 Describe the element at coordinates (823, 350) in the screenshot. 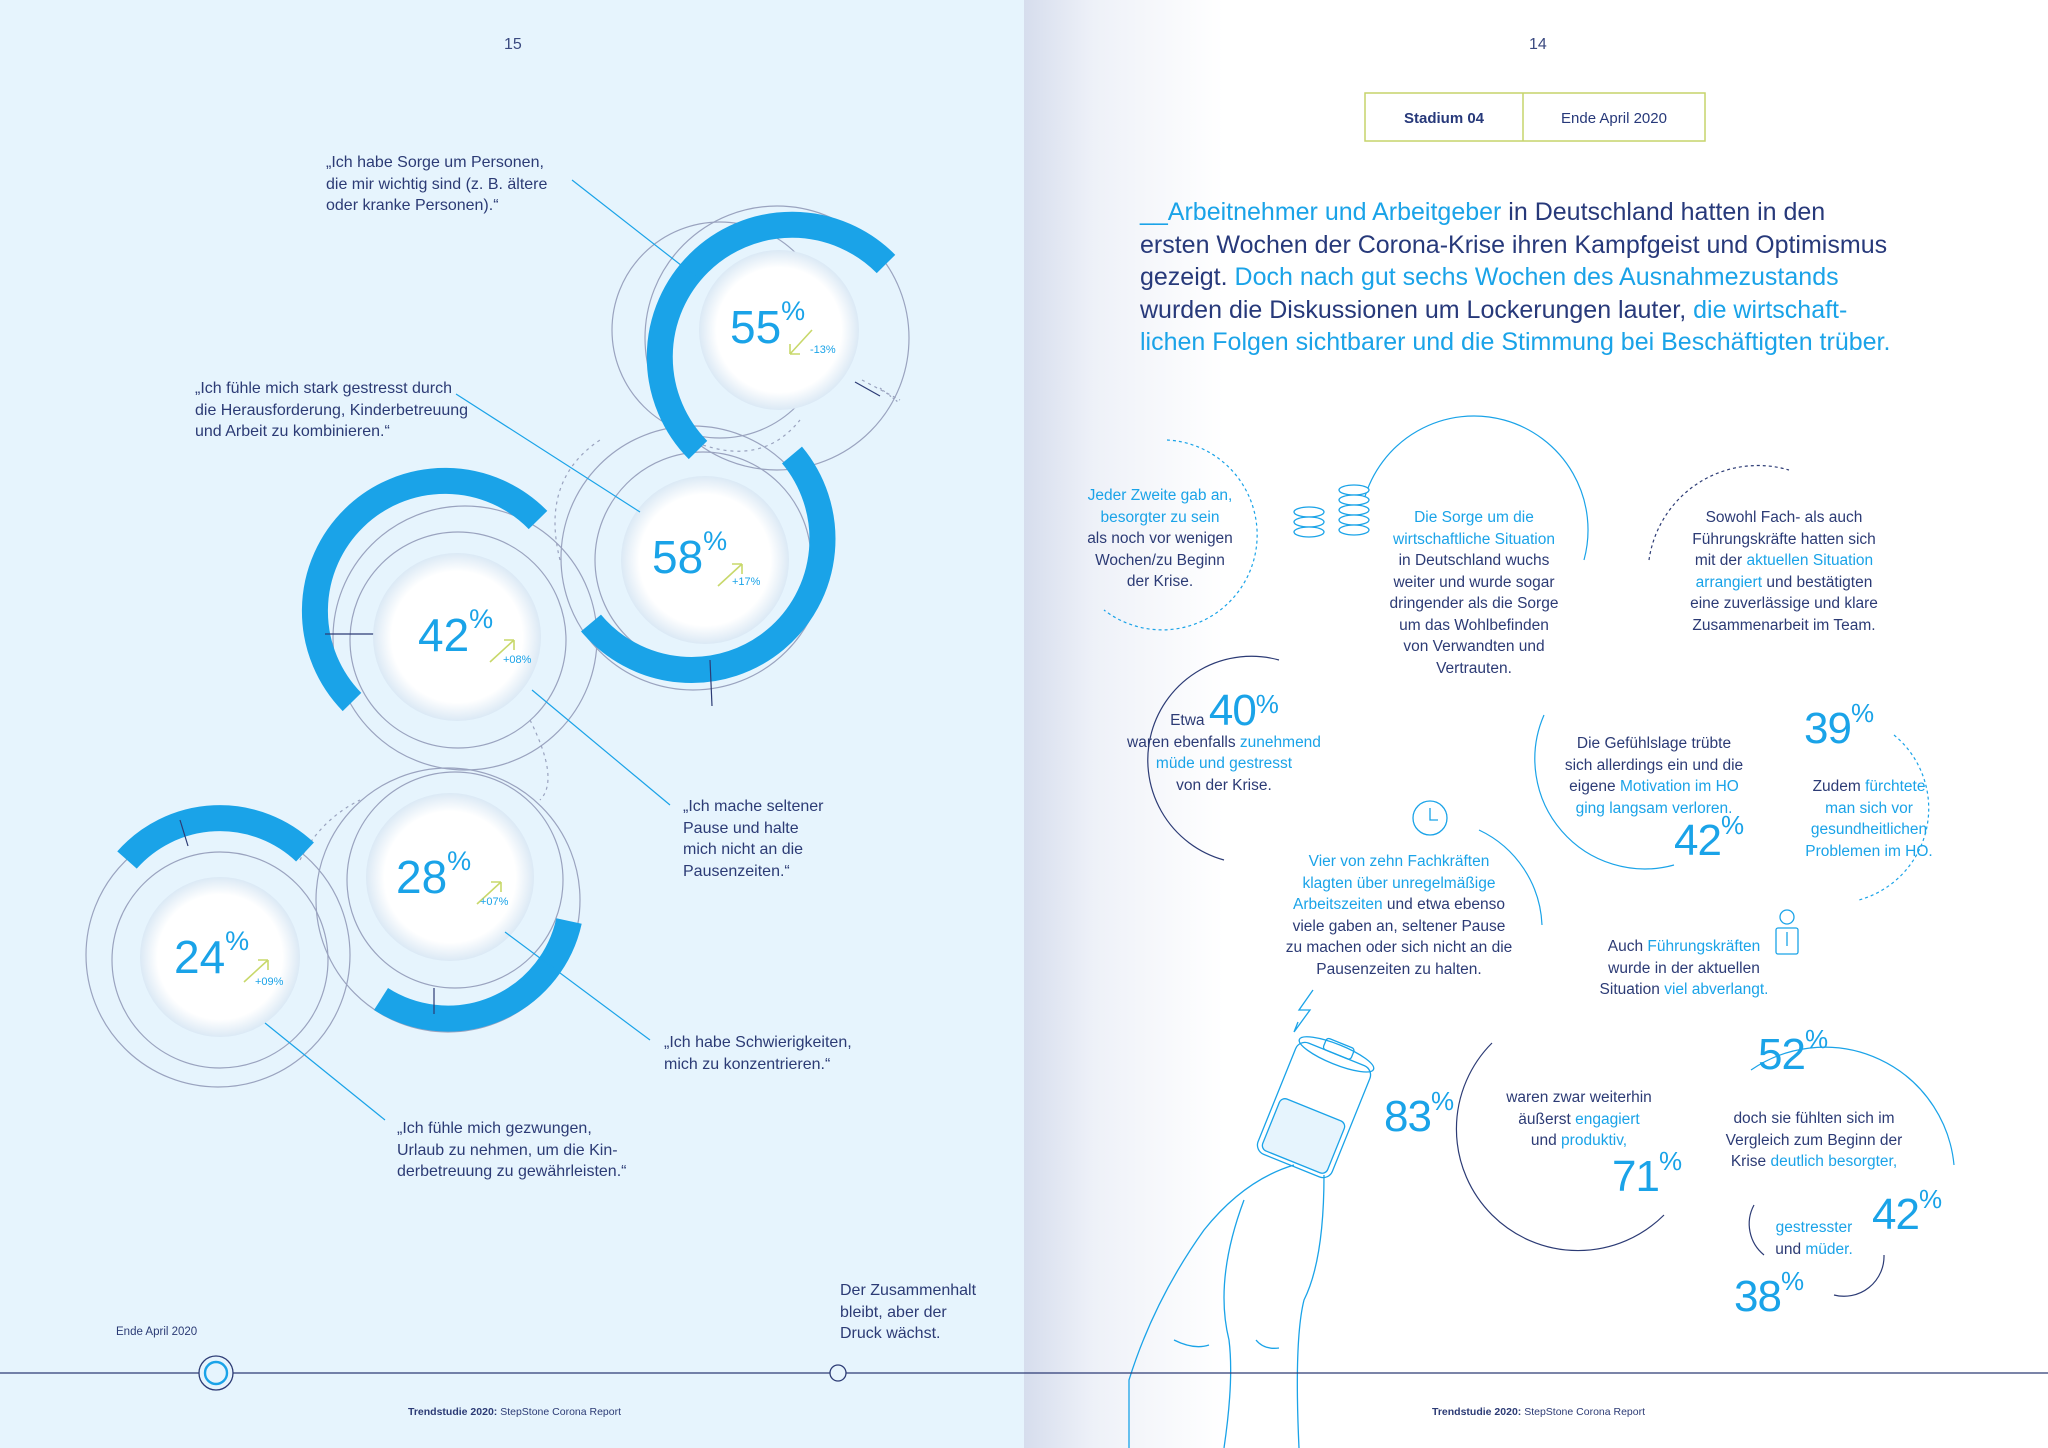

I see `ring-delta: -13%` at that location.